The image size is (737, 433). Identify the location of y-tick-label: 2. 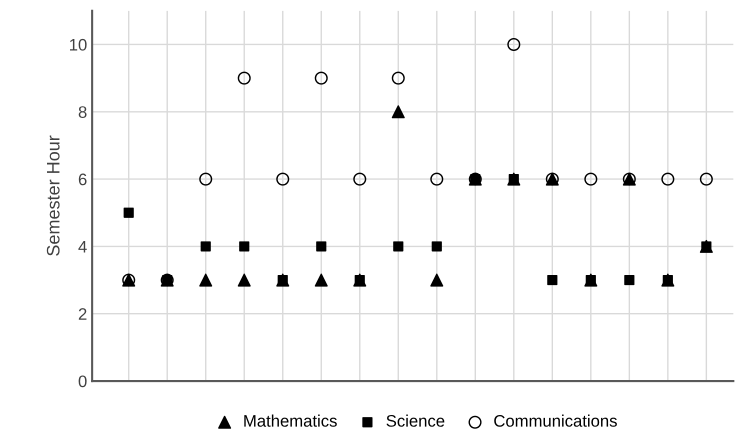
(82, 314).